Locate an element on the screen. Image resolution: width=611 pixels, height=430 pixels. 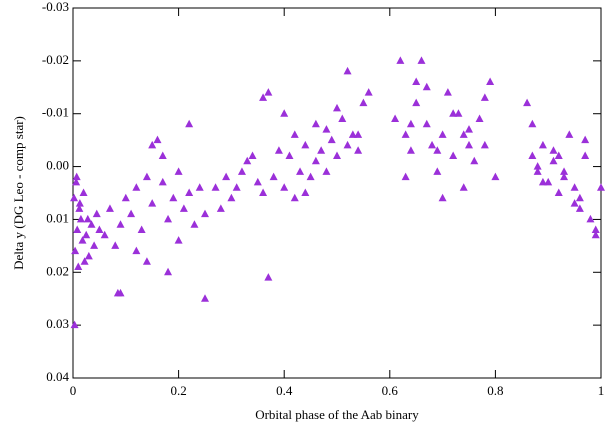
y-tick-label: -0.01 is located at coordinates (55, 112).